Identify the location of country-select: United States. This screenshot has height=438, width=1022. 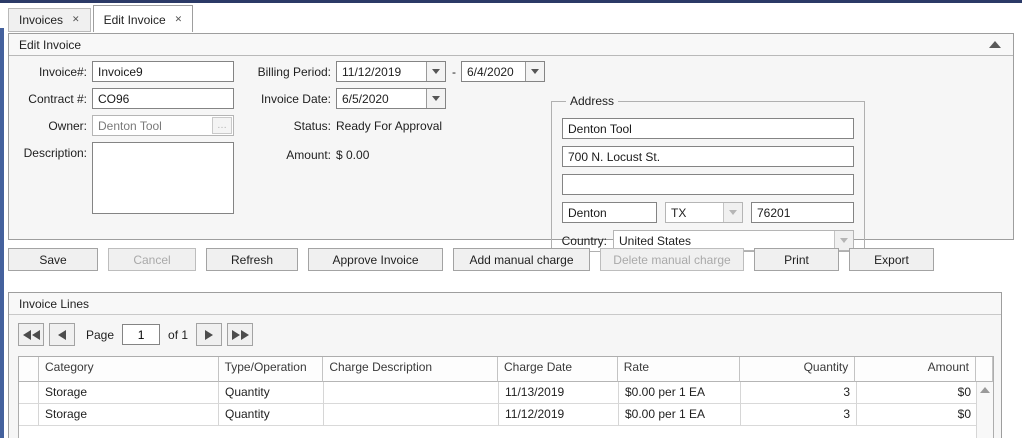
(733, 240).